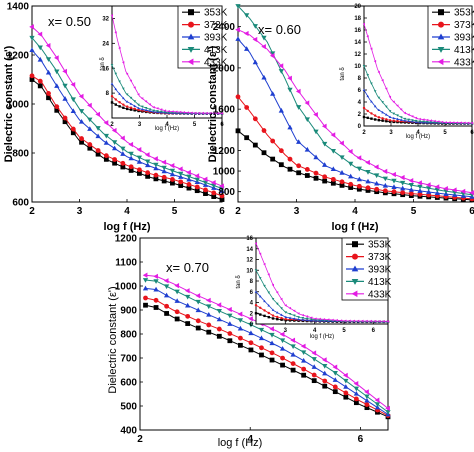  What do you see at coordinates (471, 211) in the screenshot?
I see `panel-b-xtick-label: 6` at bounding box center [471, 211].